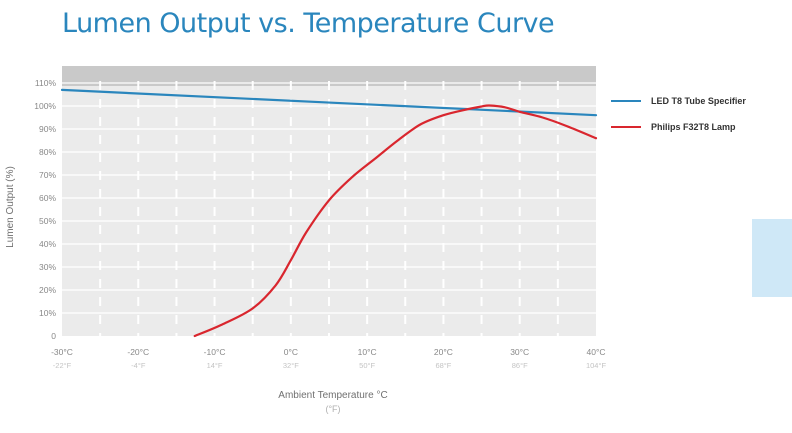 The image size is (792, 433). I want to click on x-tick-label-fahrenheit: -22°F, so click(62, 365).